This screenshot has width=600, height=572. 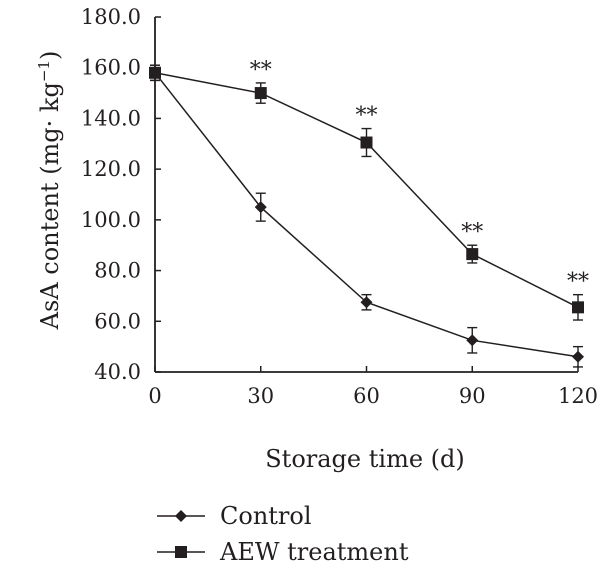 What do you see at coordinates (578, 396) in the screenshot?
I see `x-tick-label: 120` at bounding box center [578, 396].